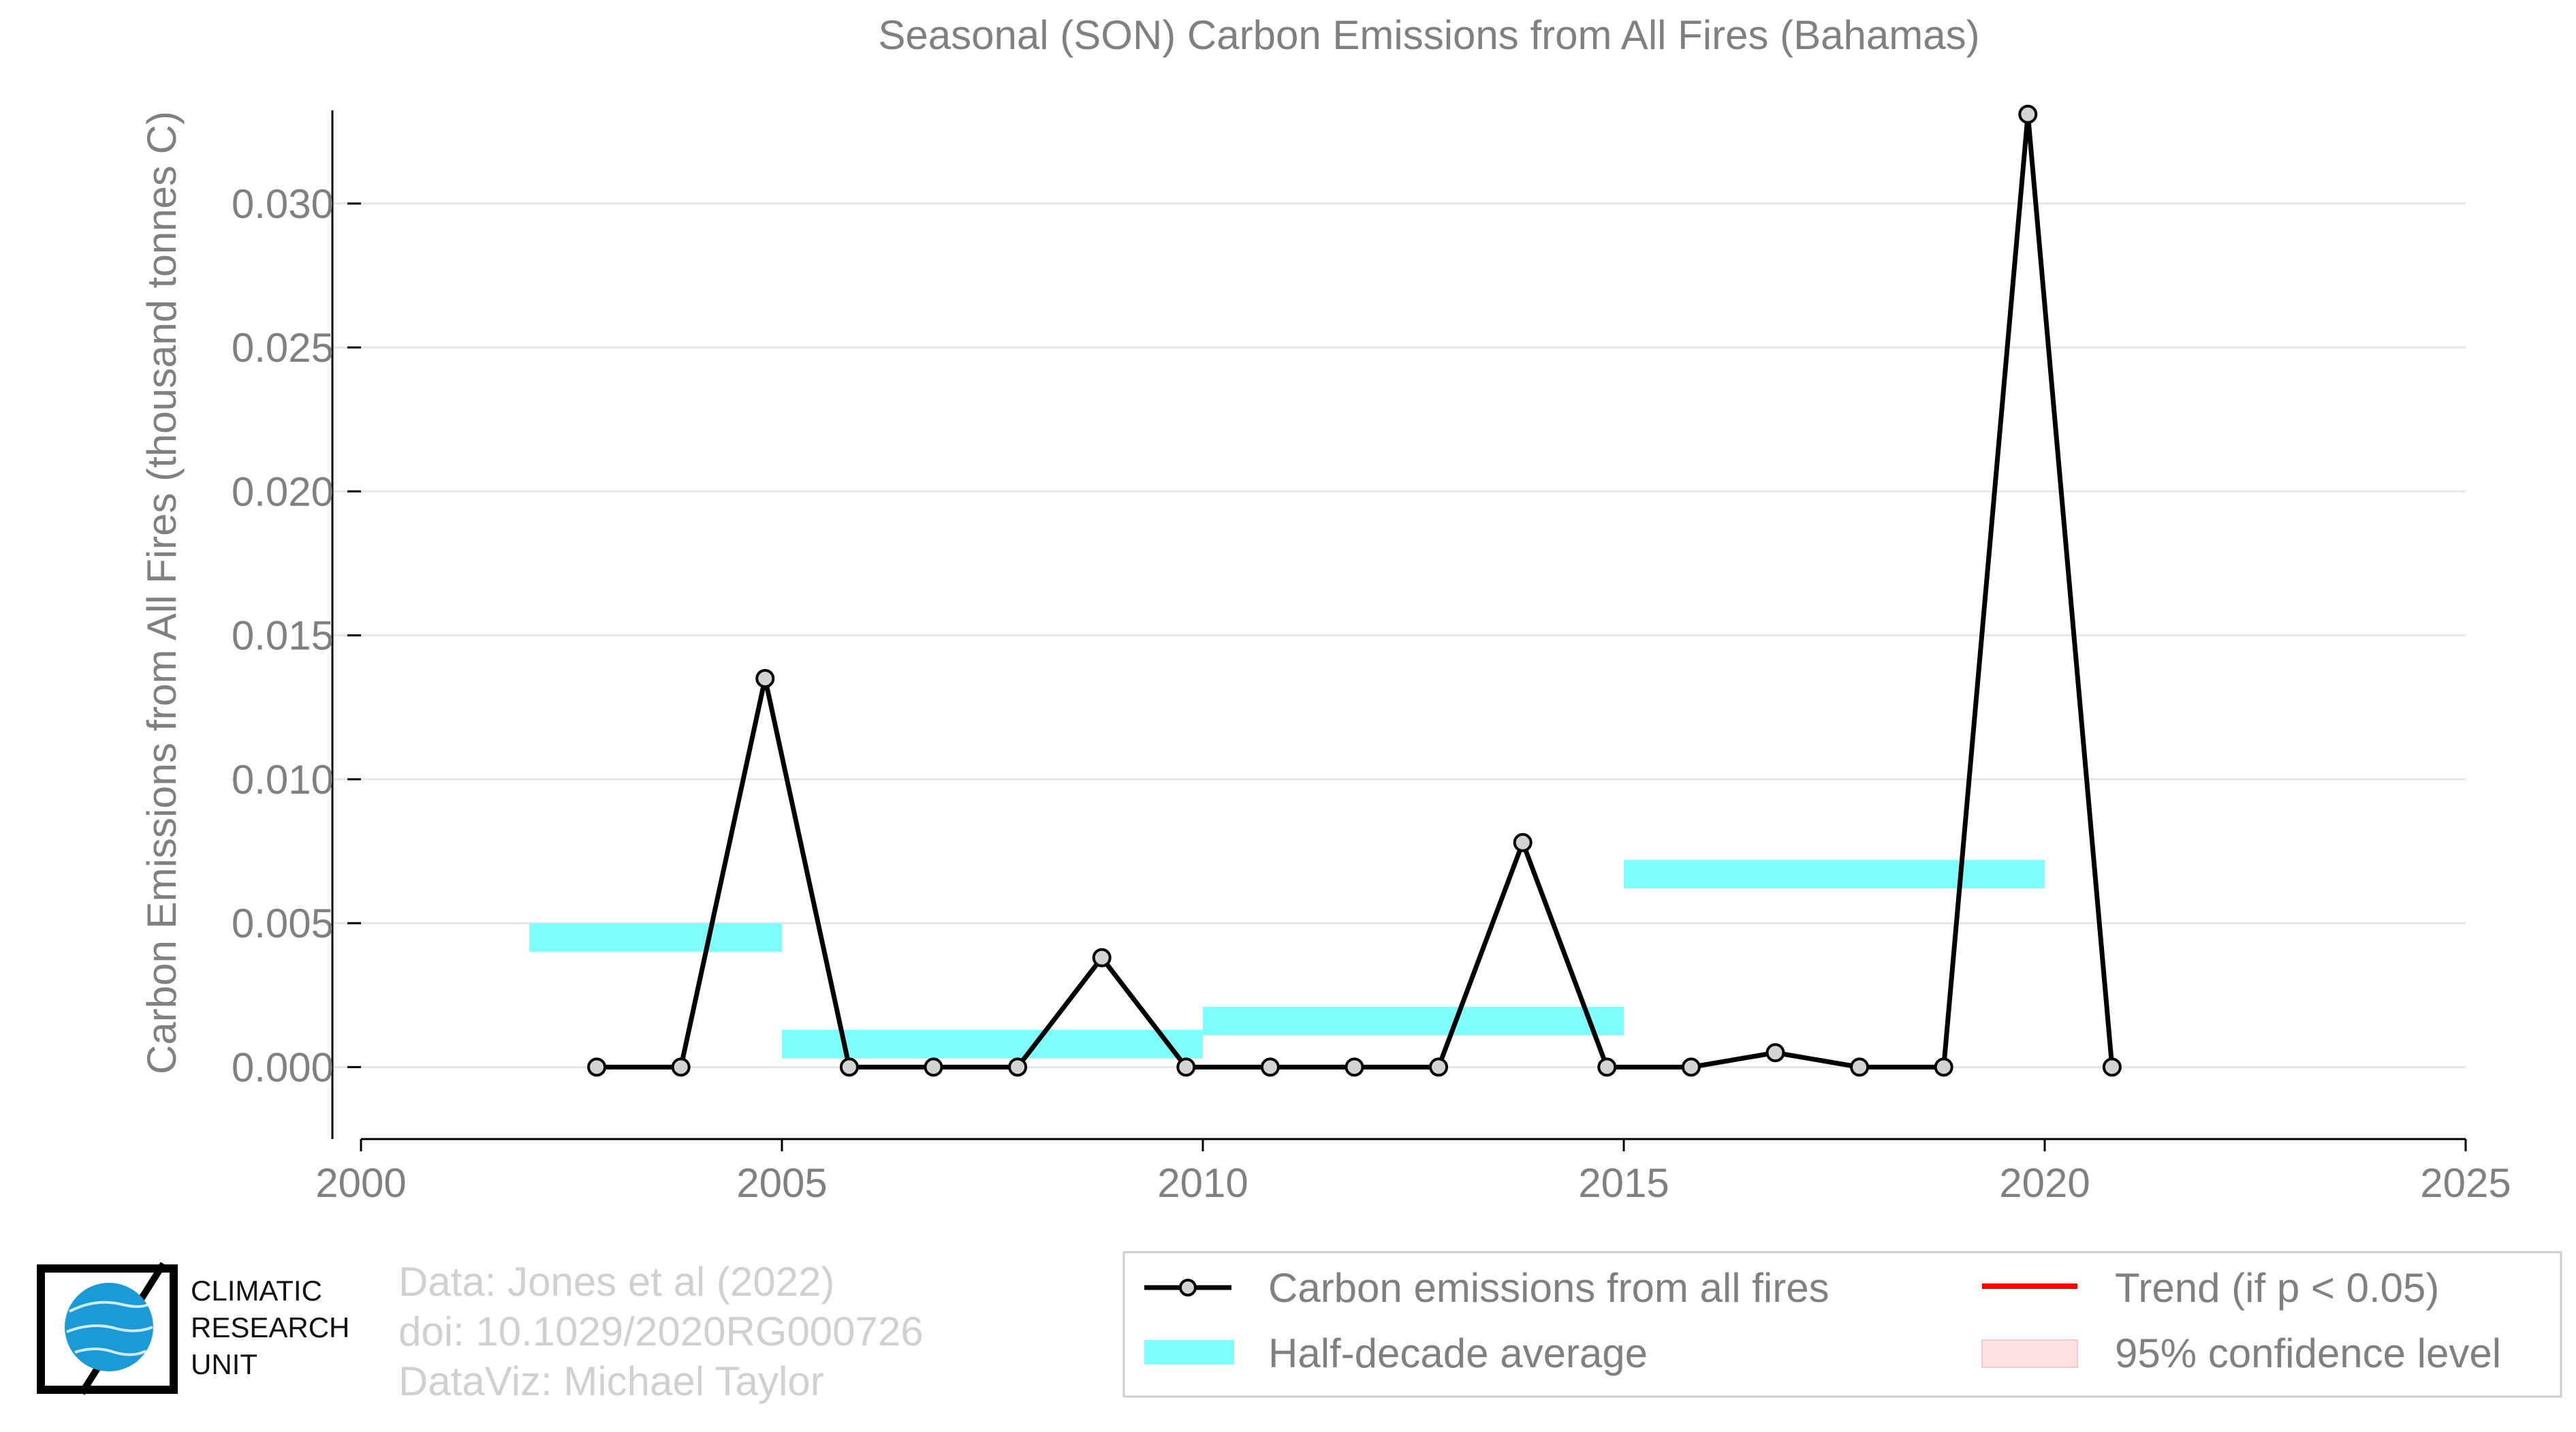 The image size is (2576, 1432). What do you see at coordinates (1189, 1352) in the screenshot?
I see `legend-half-decade-patch-icon` at bounding box center [1189, 1352].